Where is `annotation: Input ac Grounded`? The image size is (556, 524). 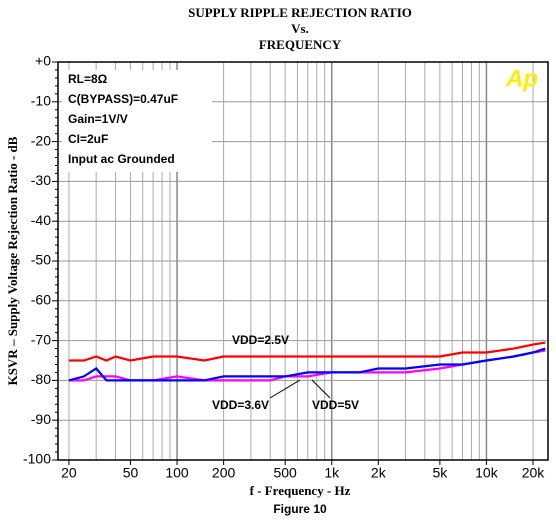 annotation: Input ac Grounded is located at coordinates (121, 159).